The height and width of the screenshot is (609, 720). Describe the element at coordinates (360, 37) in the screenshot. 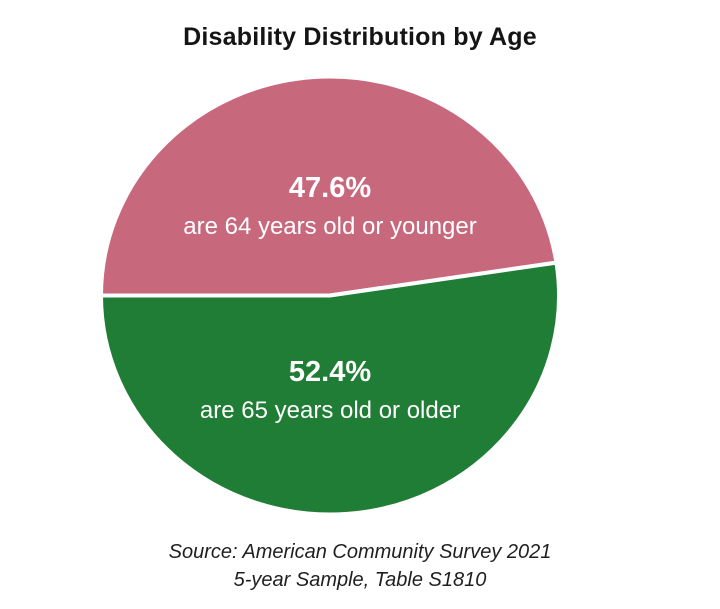

I see `chart-title: Disability Distribution by Age` at that location.